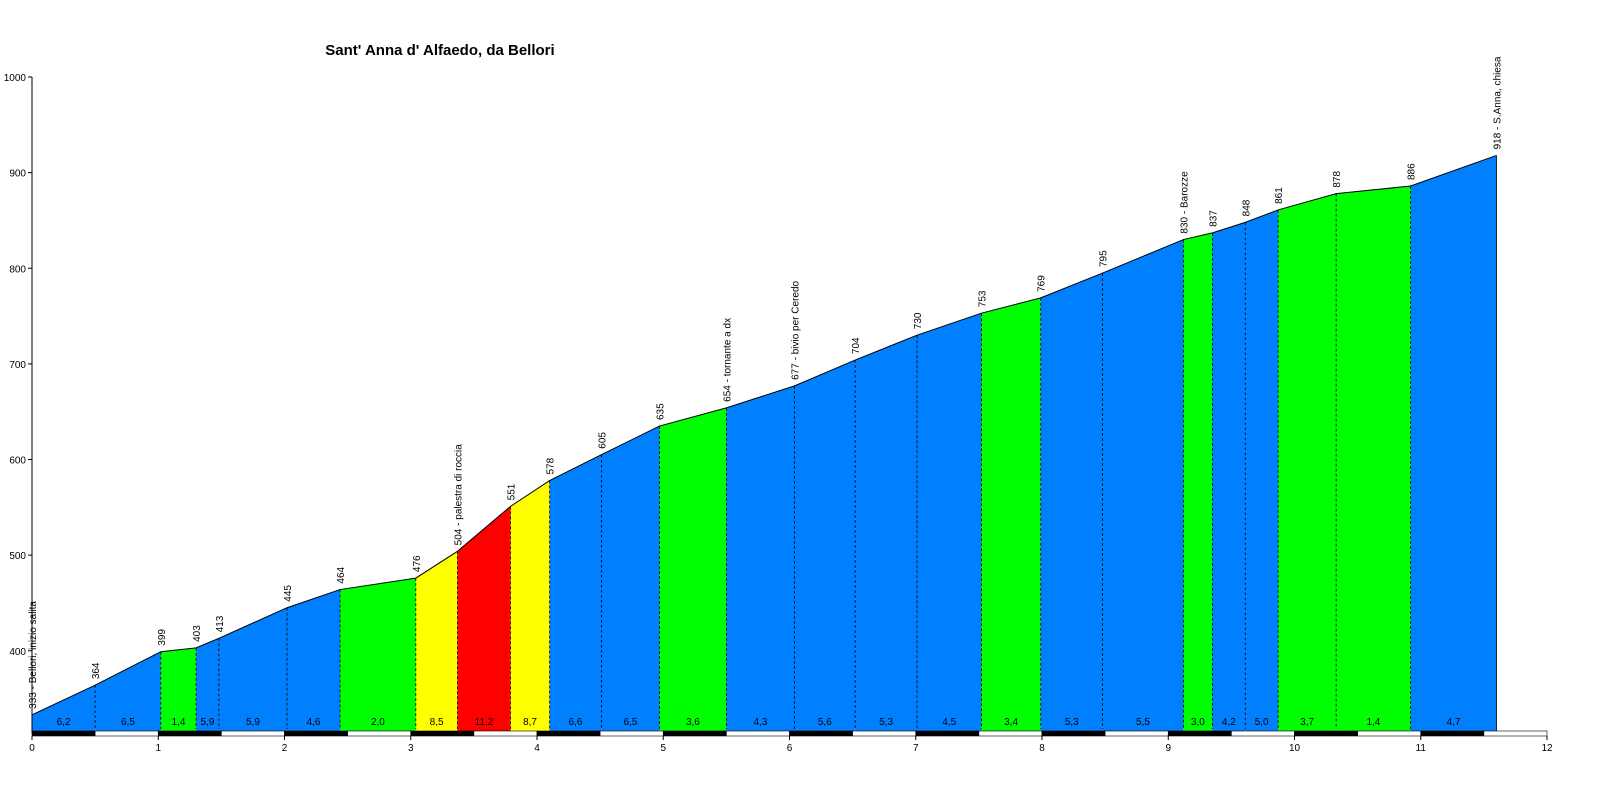  Describe the element at coordinates (1198, 722) in the screenshot. I see `grade-label: 3,0` at that location.